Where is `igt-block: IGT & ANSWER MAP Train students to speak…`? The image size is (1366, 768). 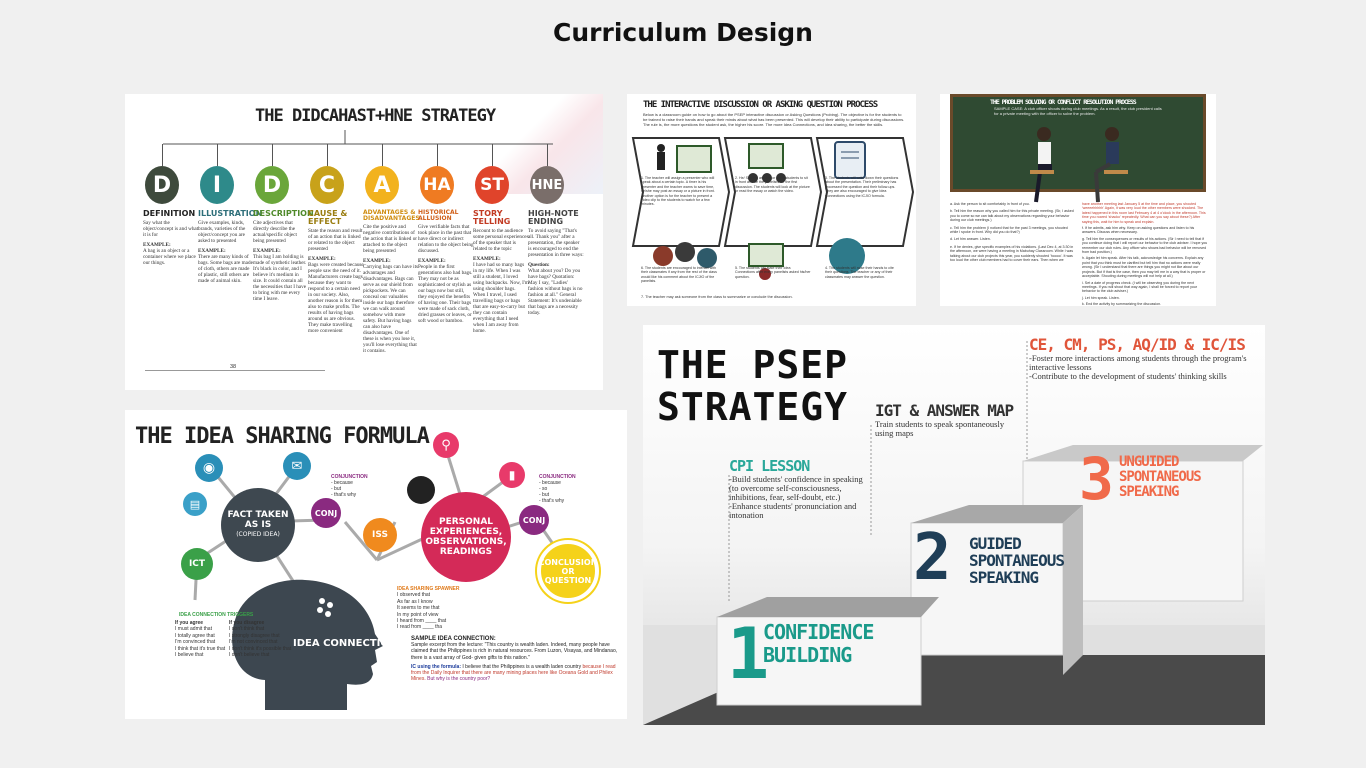
igt-block: IGT & ANSWER MAP Train students to speak… is located at coordinates (960, 419).